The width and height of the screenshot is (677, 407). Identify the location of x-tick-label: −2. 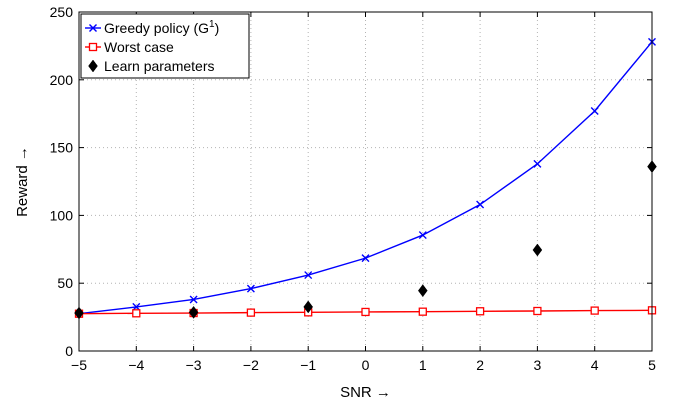
(251, 365).